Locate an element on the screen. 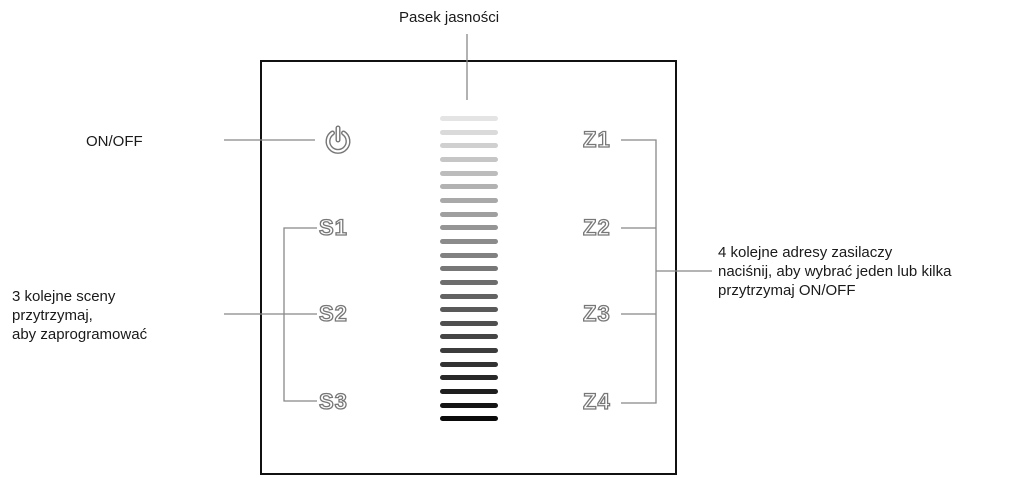  zone-button-z3: Z3 is located at coordinates (596, 313).